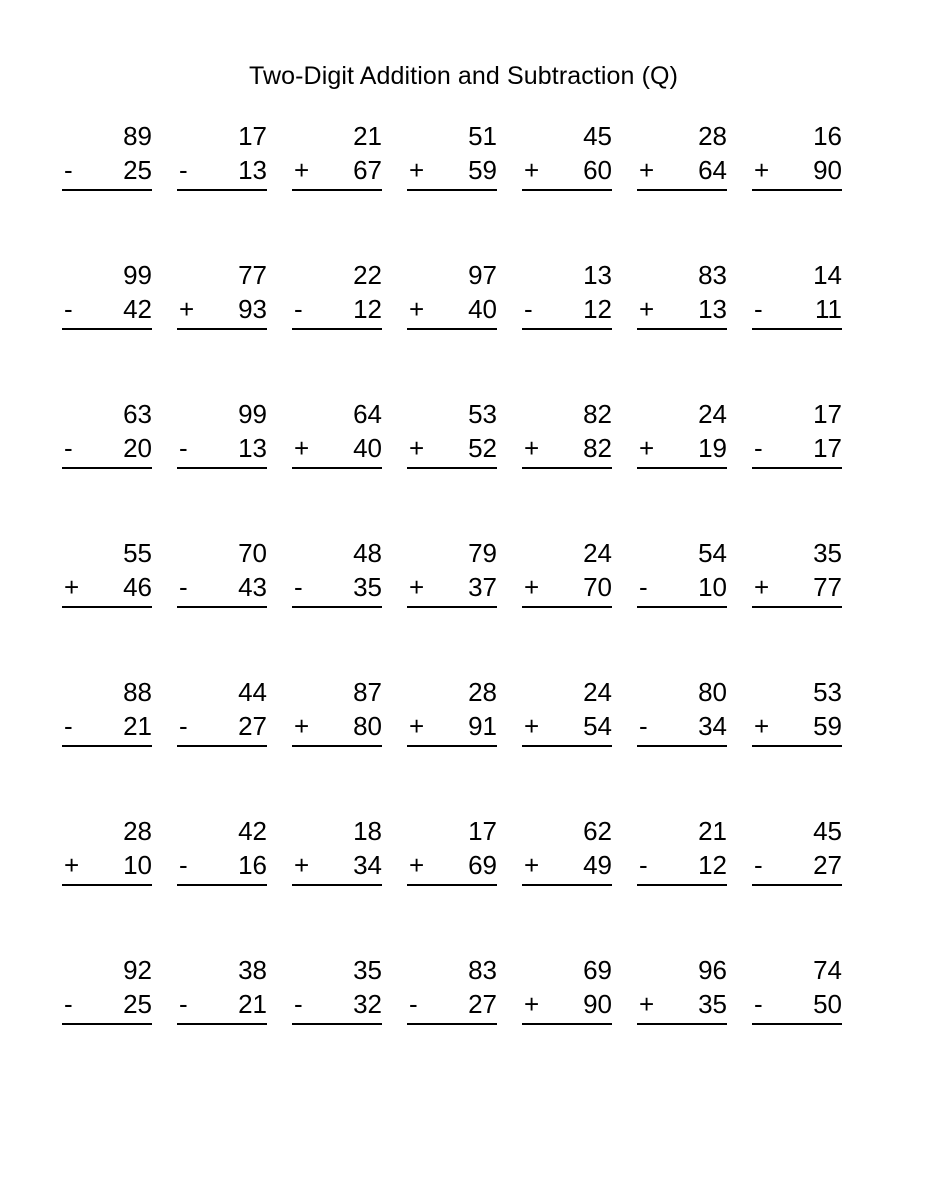 The image size is (927, 1200). Describe the element at coordinates (107, 692) in the screenshot. I see `top-operand-line: -88` at that location.